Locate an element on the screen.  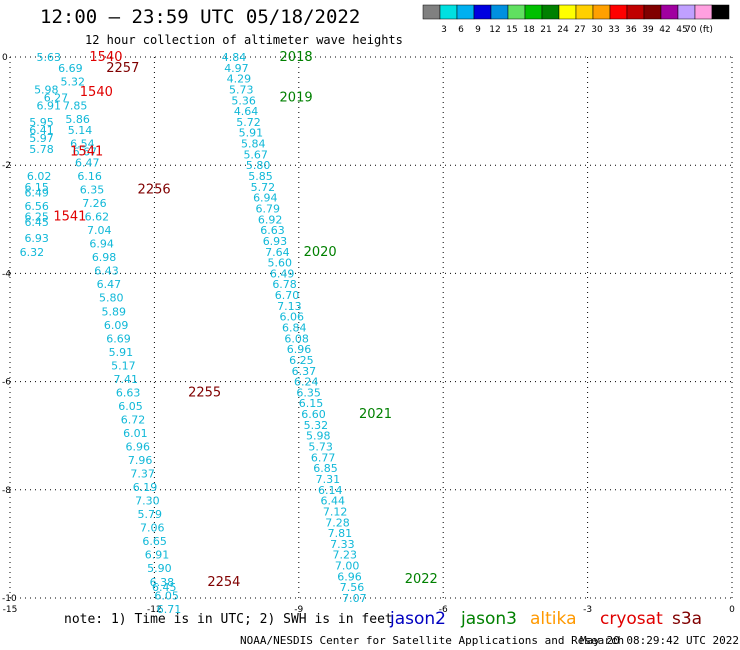
swh-value: 6.19 is located at coordinates (145, 487).